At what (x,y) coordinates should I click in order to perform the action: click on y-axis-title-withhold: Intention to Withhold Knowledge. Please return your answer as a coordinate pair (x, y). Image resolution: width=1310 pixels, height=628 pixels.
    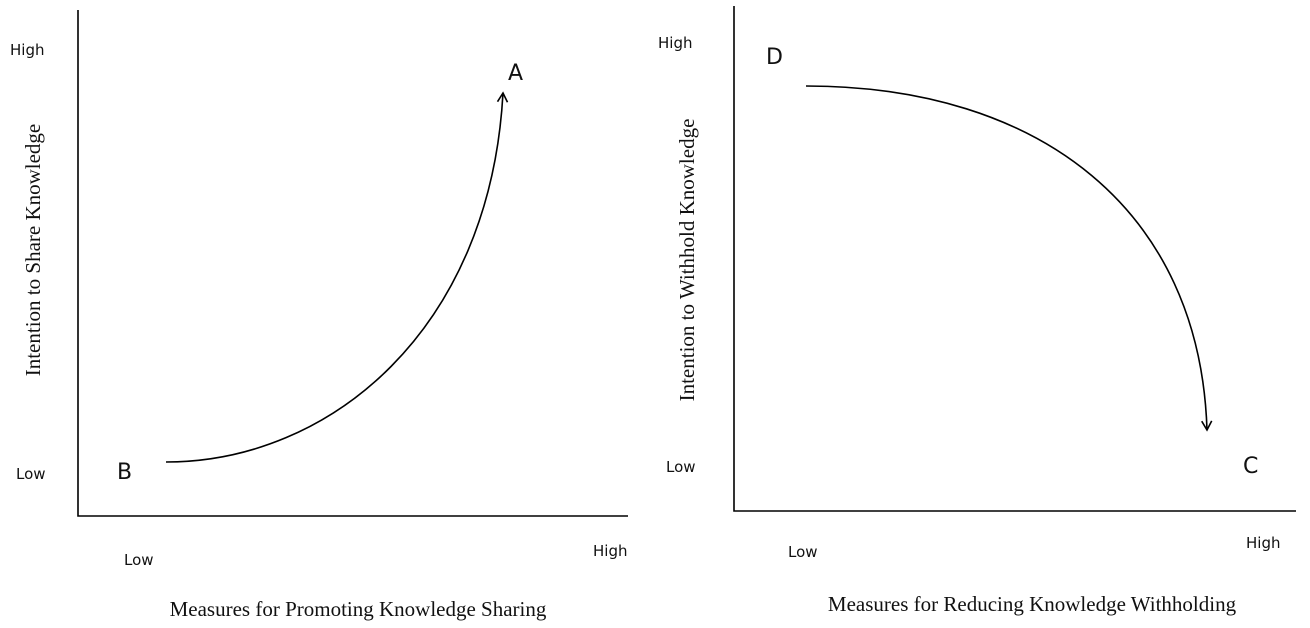
    Looking at the image, I should click on (687, 260).